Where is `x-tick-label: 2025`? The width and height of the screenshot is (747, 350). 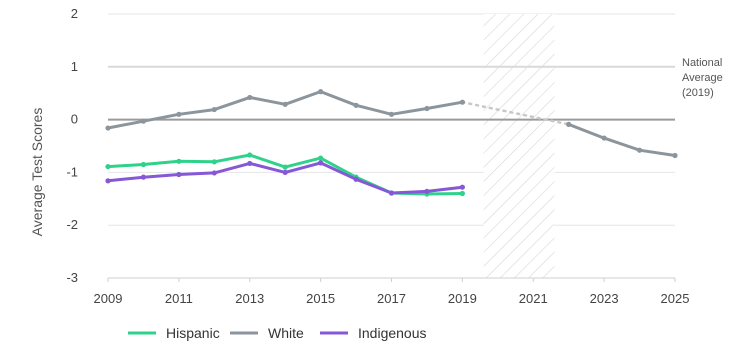
x-tick-label: 2025 is located at coordinates (675, 298).